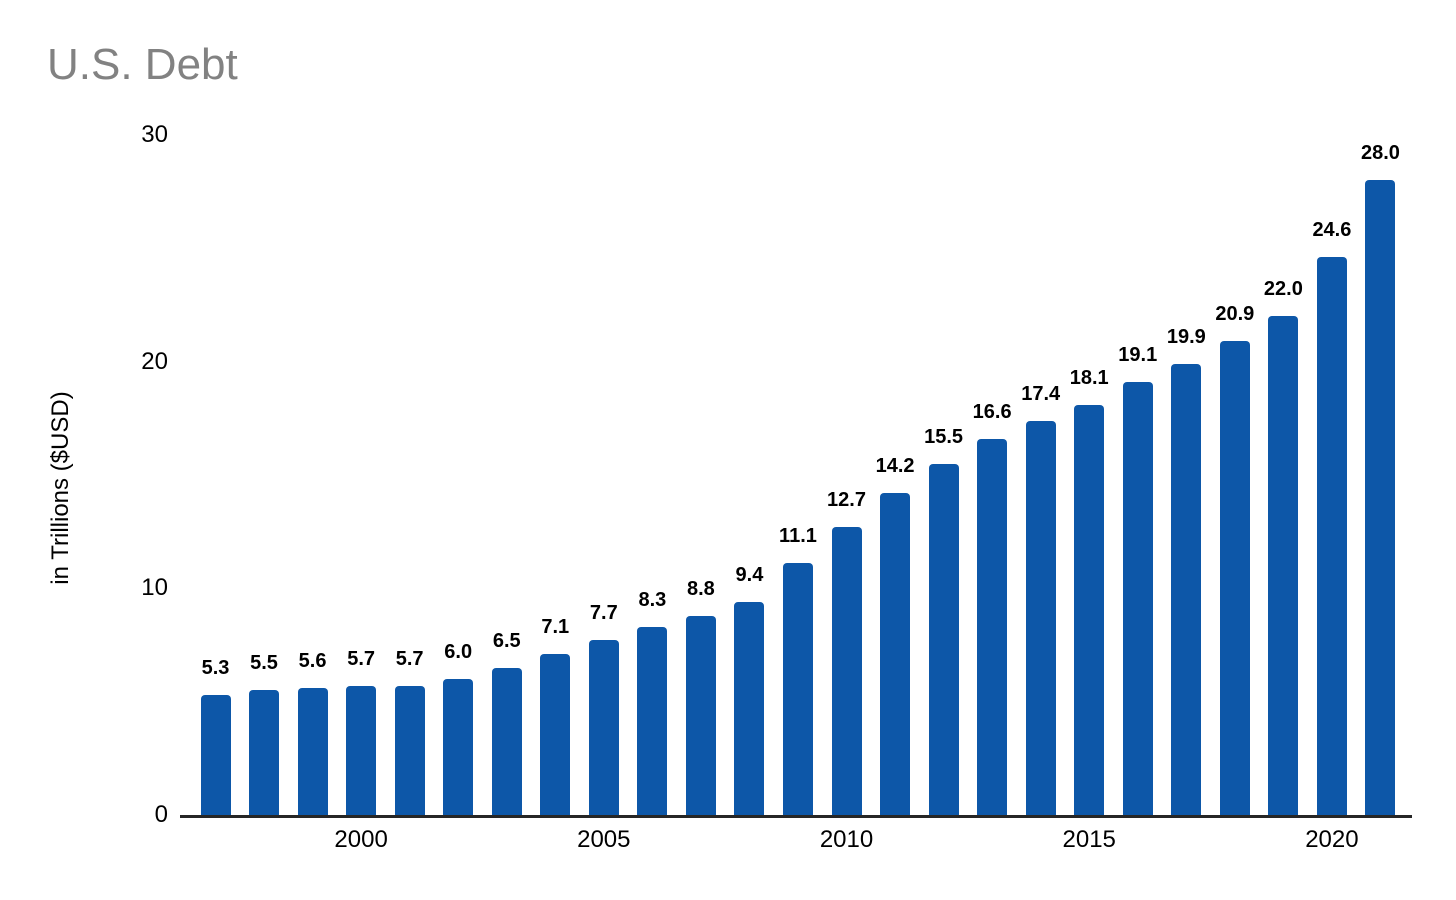  What do you see at coordinates (361, 839) in the screenshot?
I see `x-tick-label: 2000` at bounding box center [361, 839].